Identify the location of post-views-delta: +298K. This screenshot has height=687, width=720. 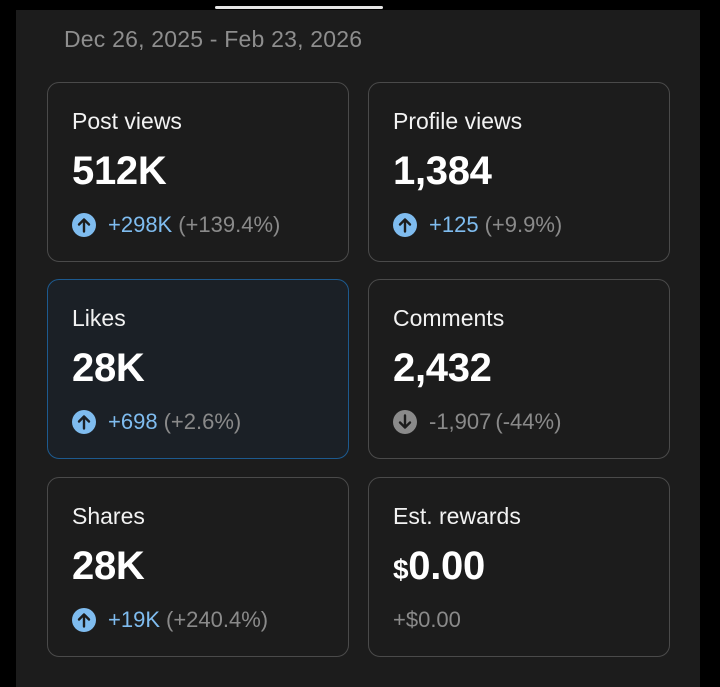
(140, 224).